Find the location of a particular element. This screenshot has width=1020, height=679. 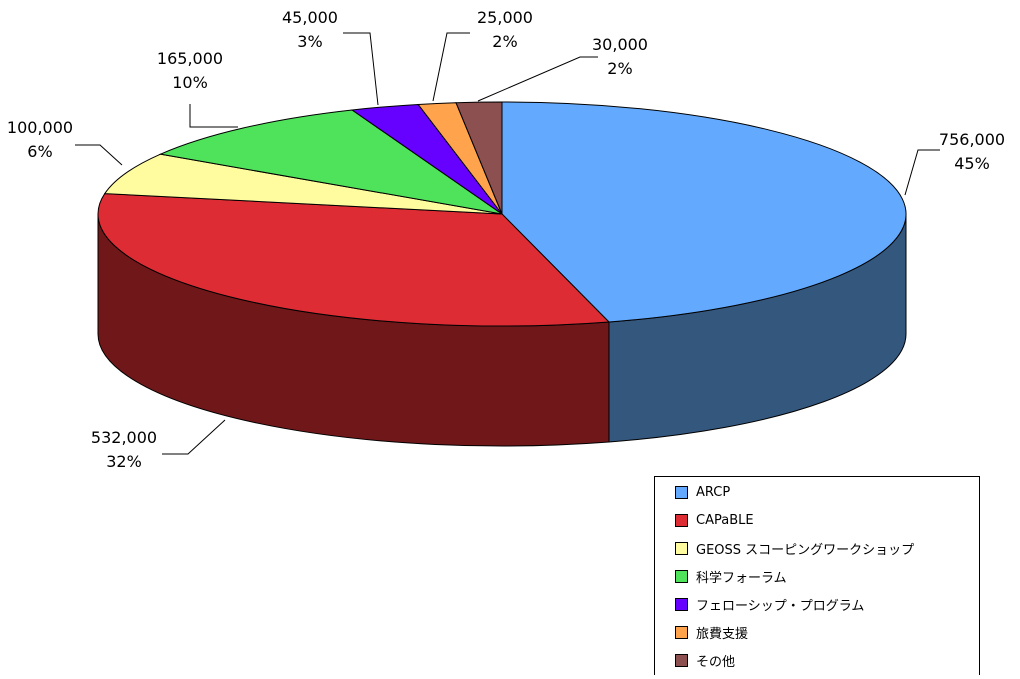

percent-label-0: 45% is located at coordinates (972, 163).